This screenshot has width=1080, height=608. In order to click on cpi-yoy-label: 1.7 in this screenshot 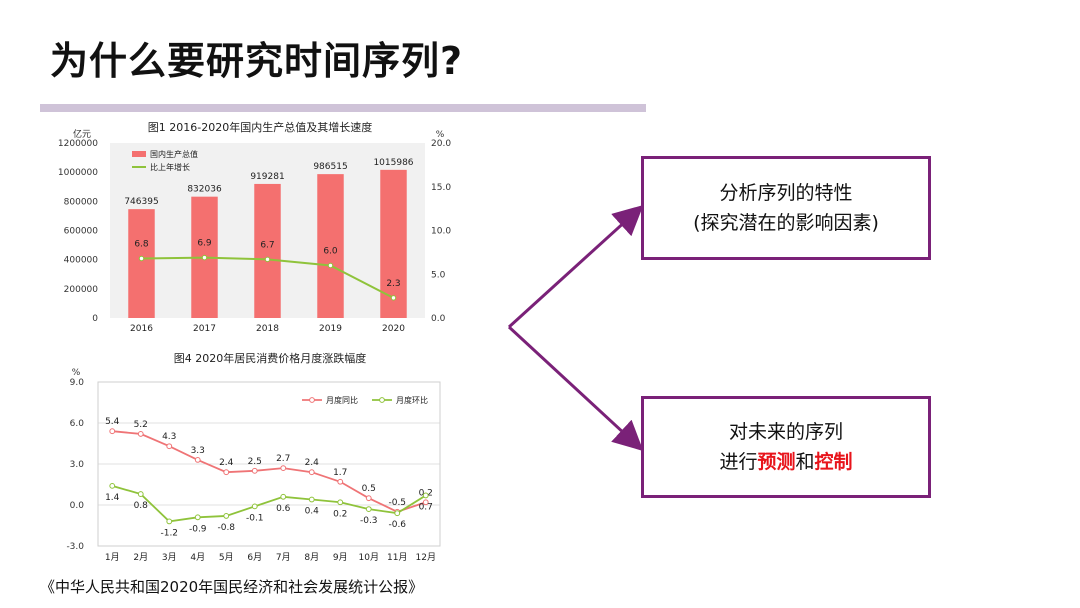, I will do `click(340, 473)`.